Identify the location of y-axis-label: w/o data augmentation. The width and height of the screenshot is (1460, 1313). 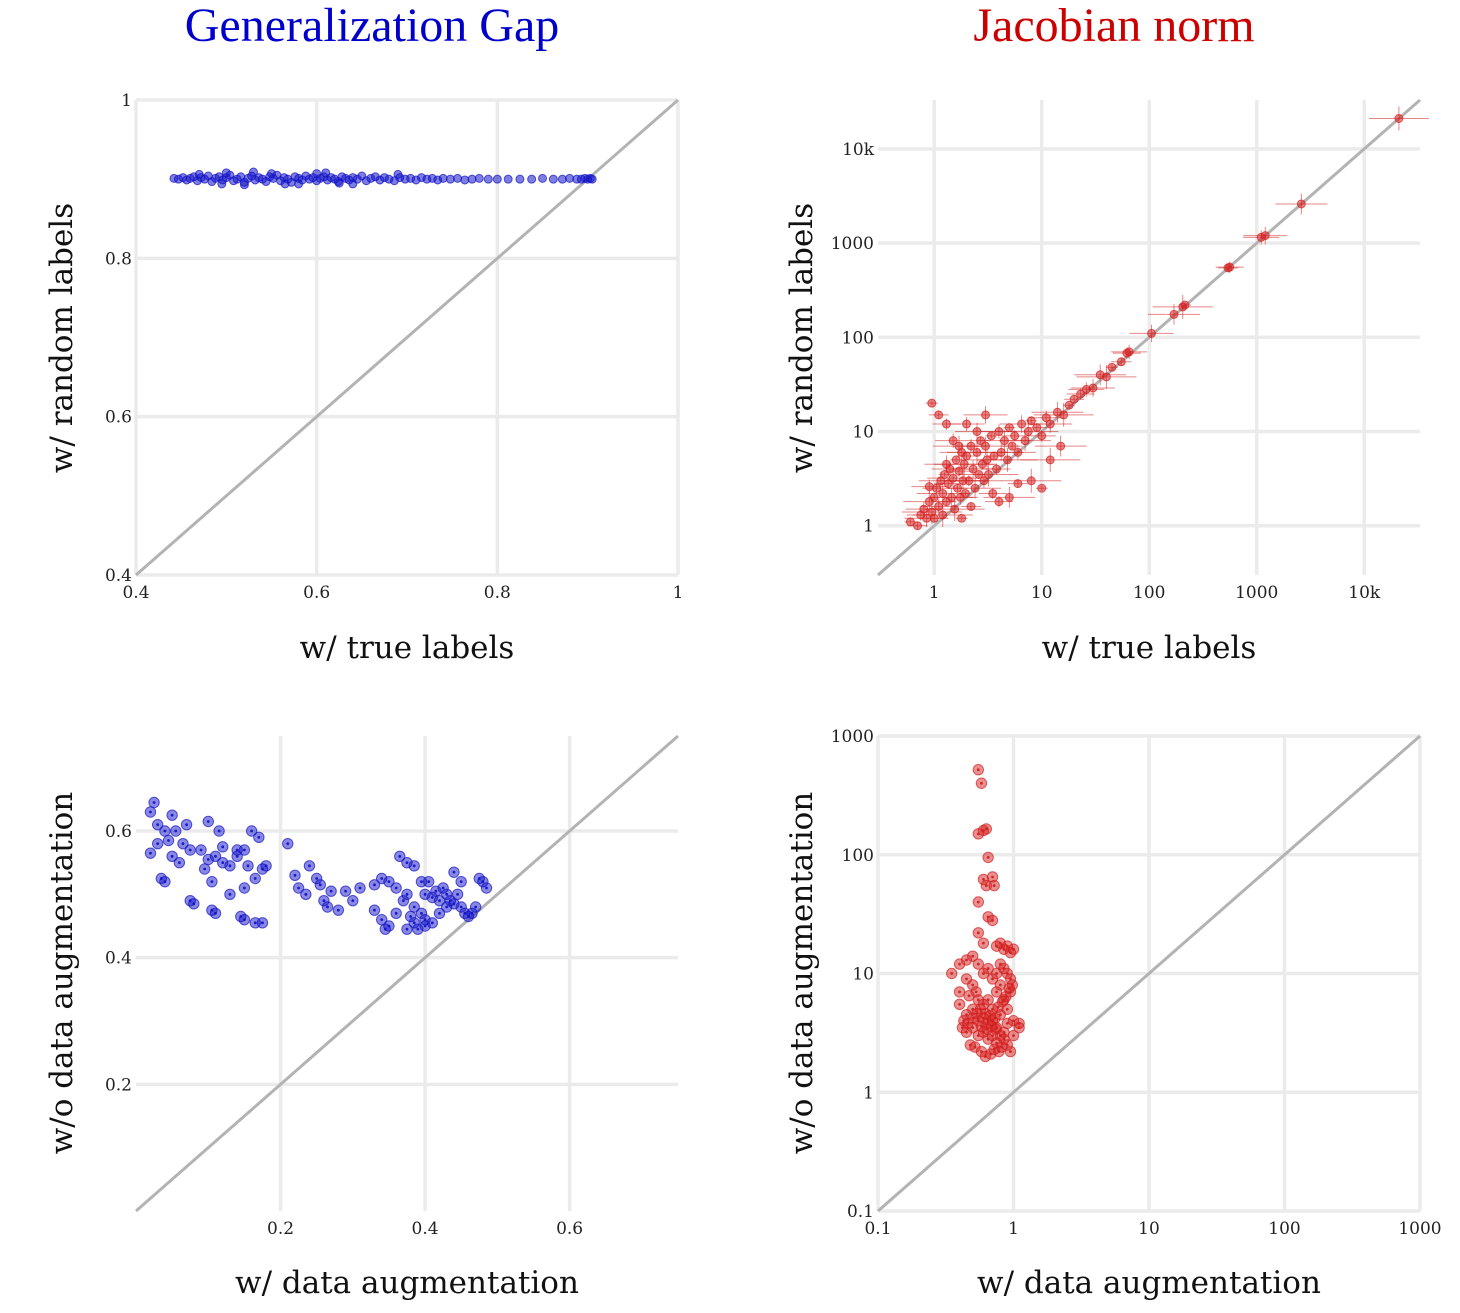
(62, 973).